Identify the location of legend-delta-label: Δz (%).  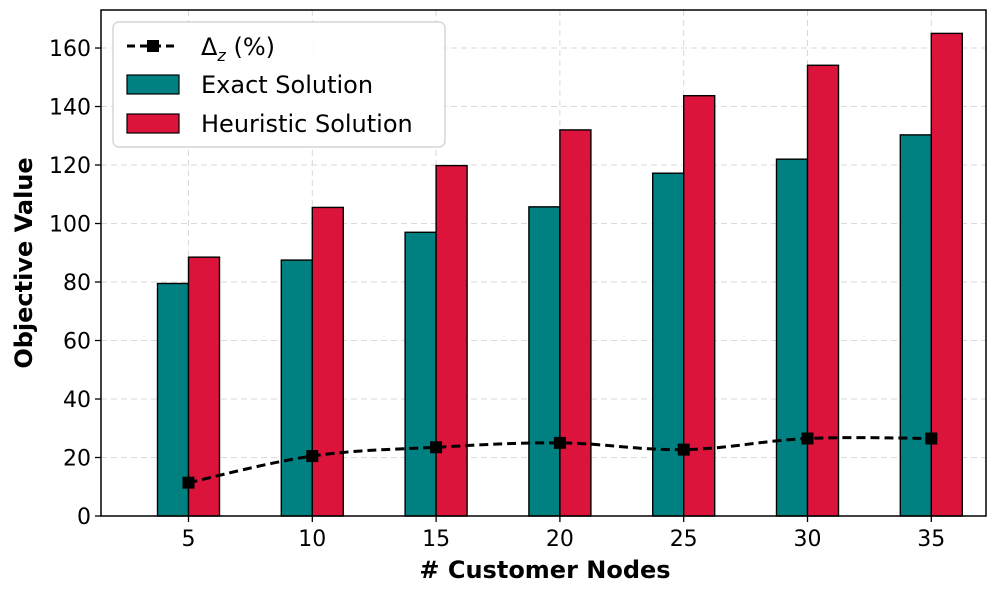
(238, 49).